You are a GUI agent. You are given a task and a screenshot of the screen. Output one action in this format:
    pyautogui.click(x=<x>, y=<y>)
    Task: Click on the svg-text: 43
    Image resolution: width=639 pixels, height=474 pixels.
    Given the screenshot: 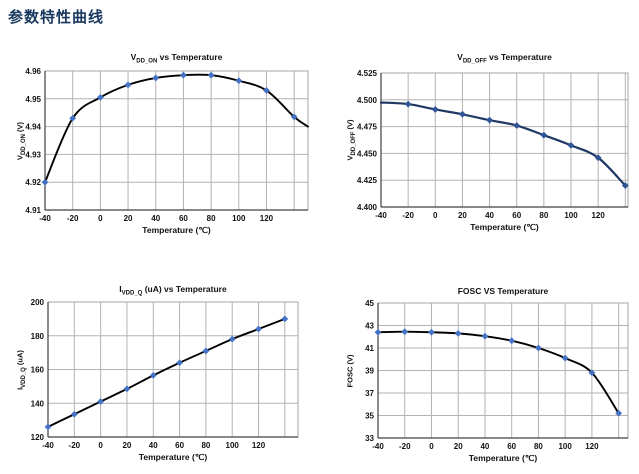 What is the action you would take?
    pyautogui.click(x=369, y=326)
    